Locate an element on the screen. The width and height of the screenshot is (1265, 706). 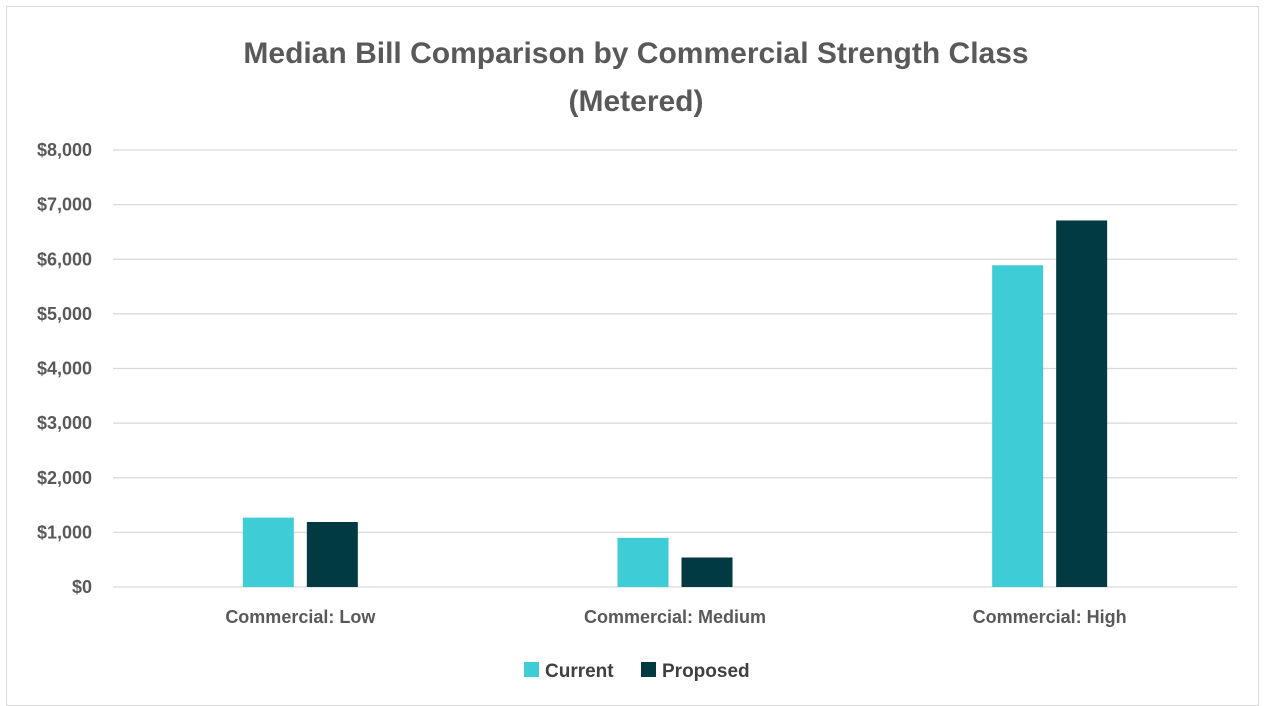
legend: Current Proposed is located at coordinates (637, 671).